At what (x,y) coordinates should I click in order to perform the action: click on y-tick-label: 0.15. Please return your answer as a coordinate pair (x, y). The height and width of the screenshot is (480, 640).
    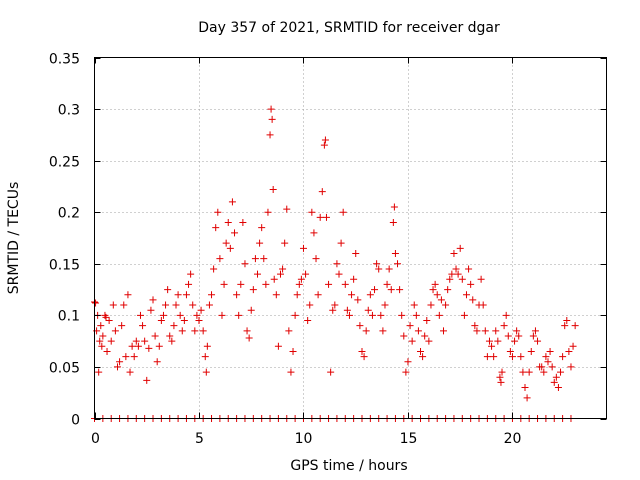
    Looking at the image, I should click on (64, 266).